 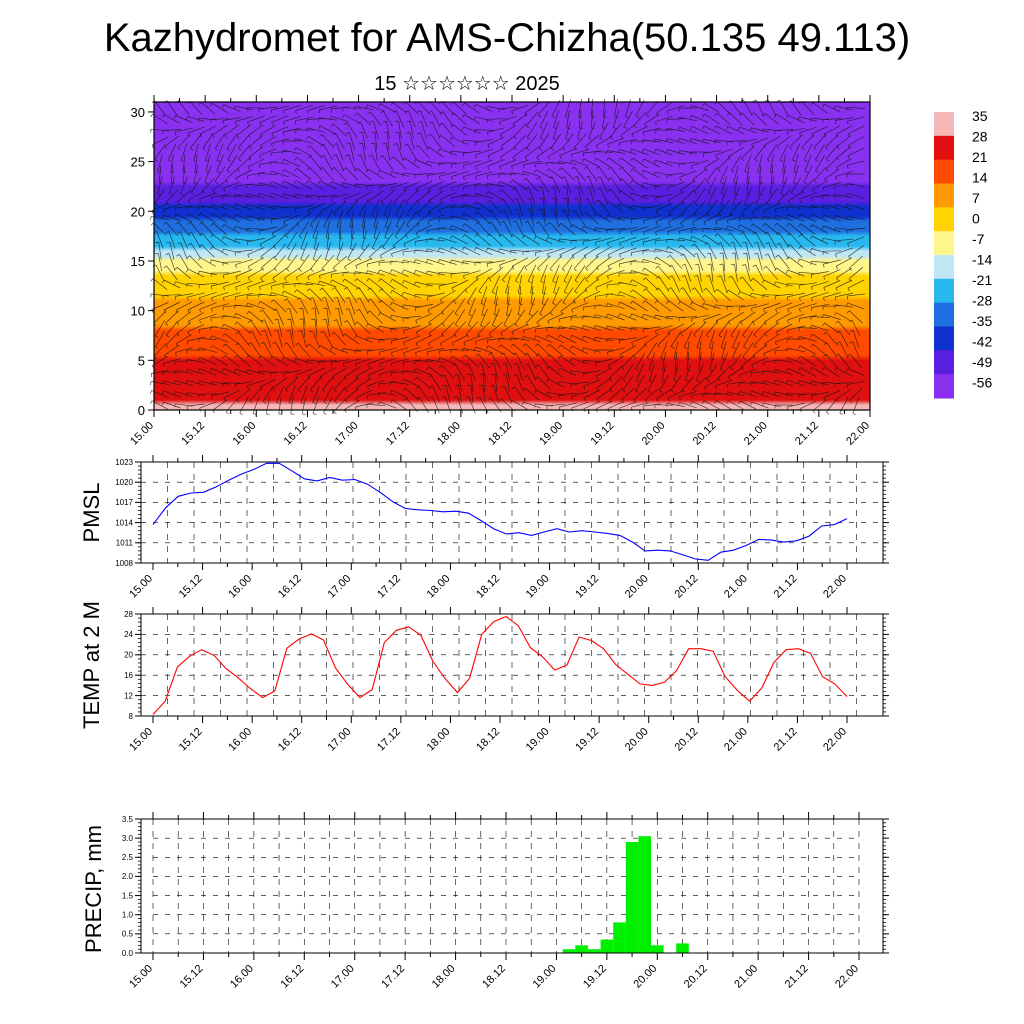 I want to click on pmsl-x-tick-label: 20.00, so click(x=637, y=587).